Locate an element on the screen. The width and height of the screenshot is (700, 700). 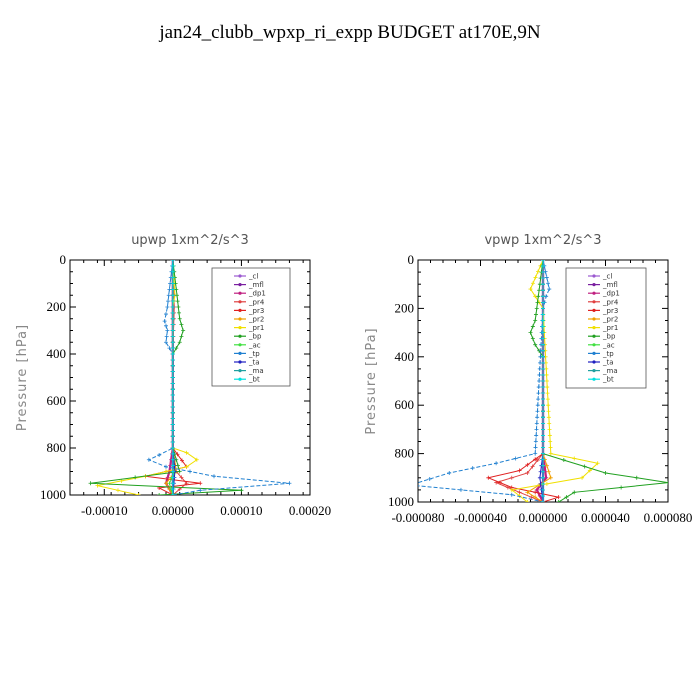
series-marker-pr2 is located at coordinates (166, 483).